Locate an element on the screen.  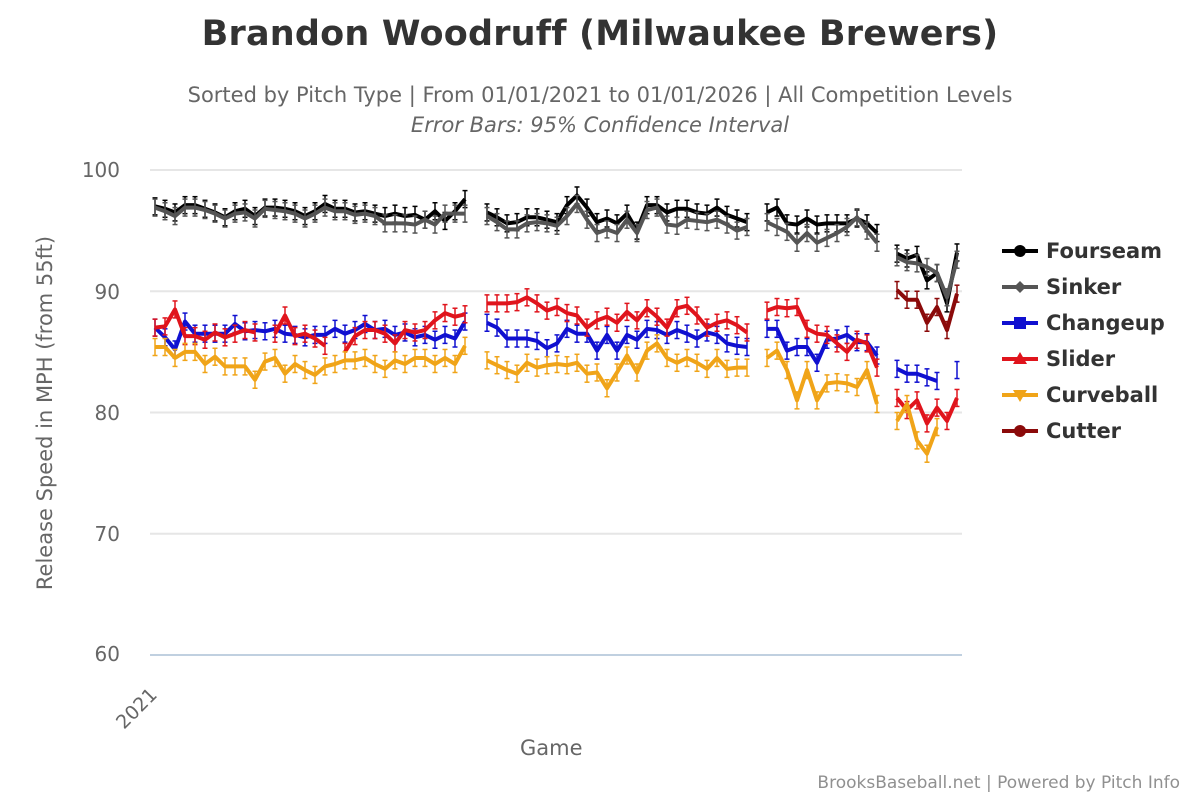
x-axis-label: Game is located at coordinates (551, 748).